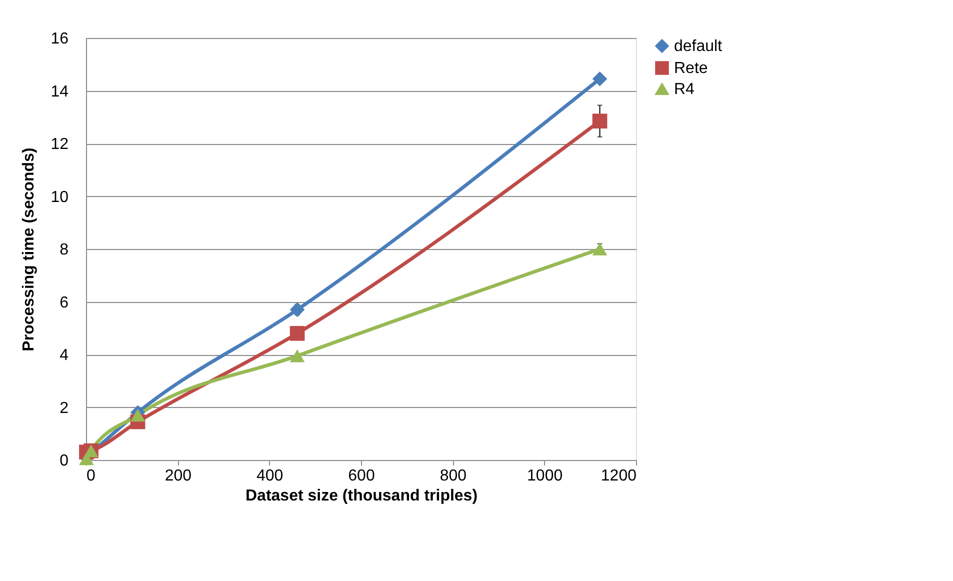 This screenshot has width=953, height=581. What do you see at coordinates (59, 39) in the screenshot?
I see `y-tick-label: 16` at bounding box center [59, 39].